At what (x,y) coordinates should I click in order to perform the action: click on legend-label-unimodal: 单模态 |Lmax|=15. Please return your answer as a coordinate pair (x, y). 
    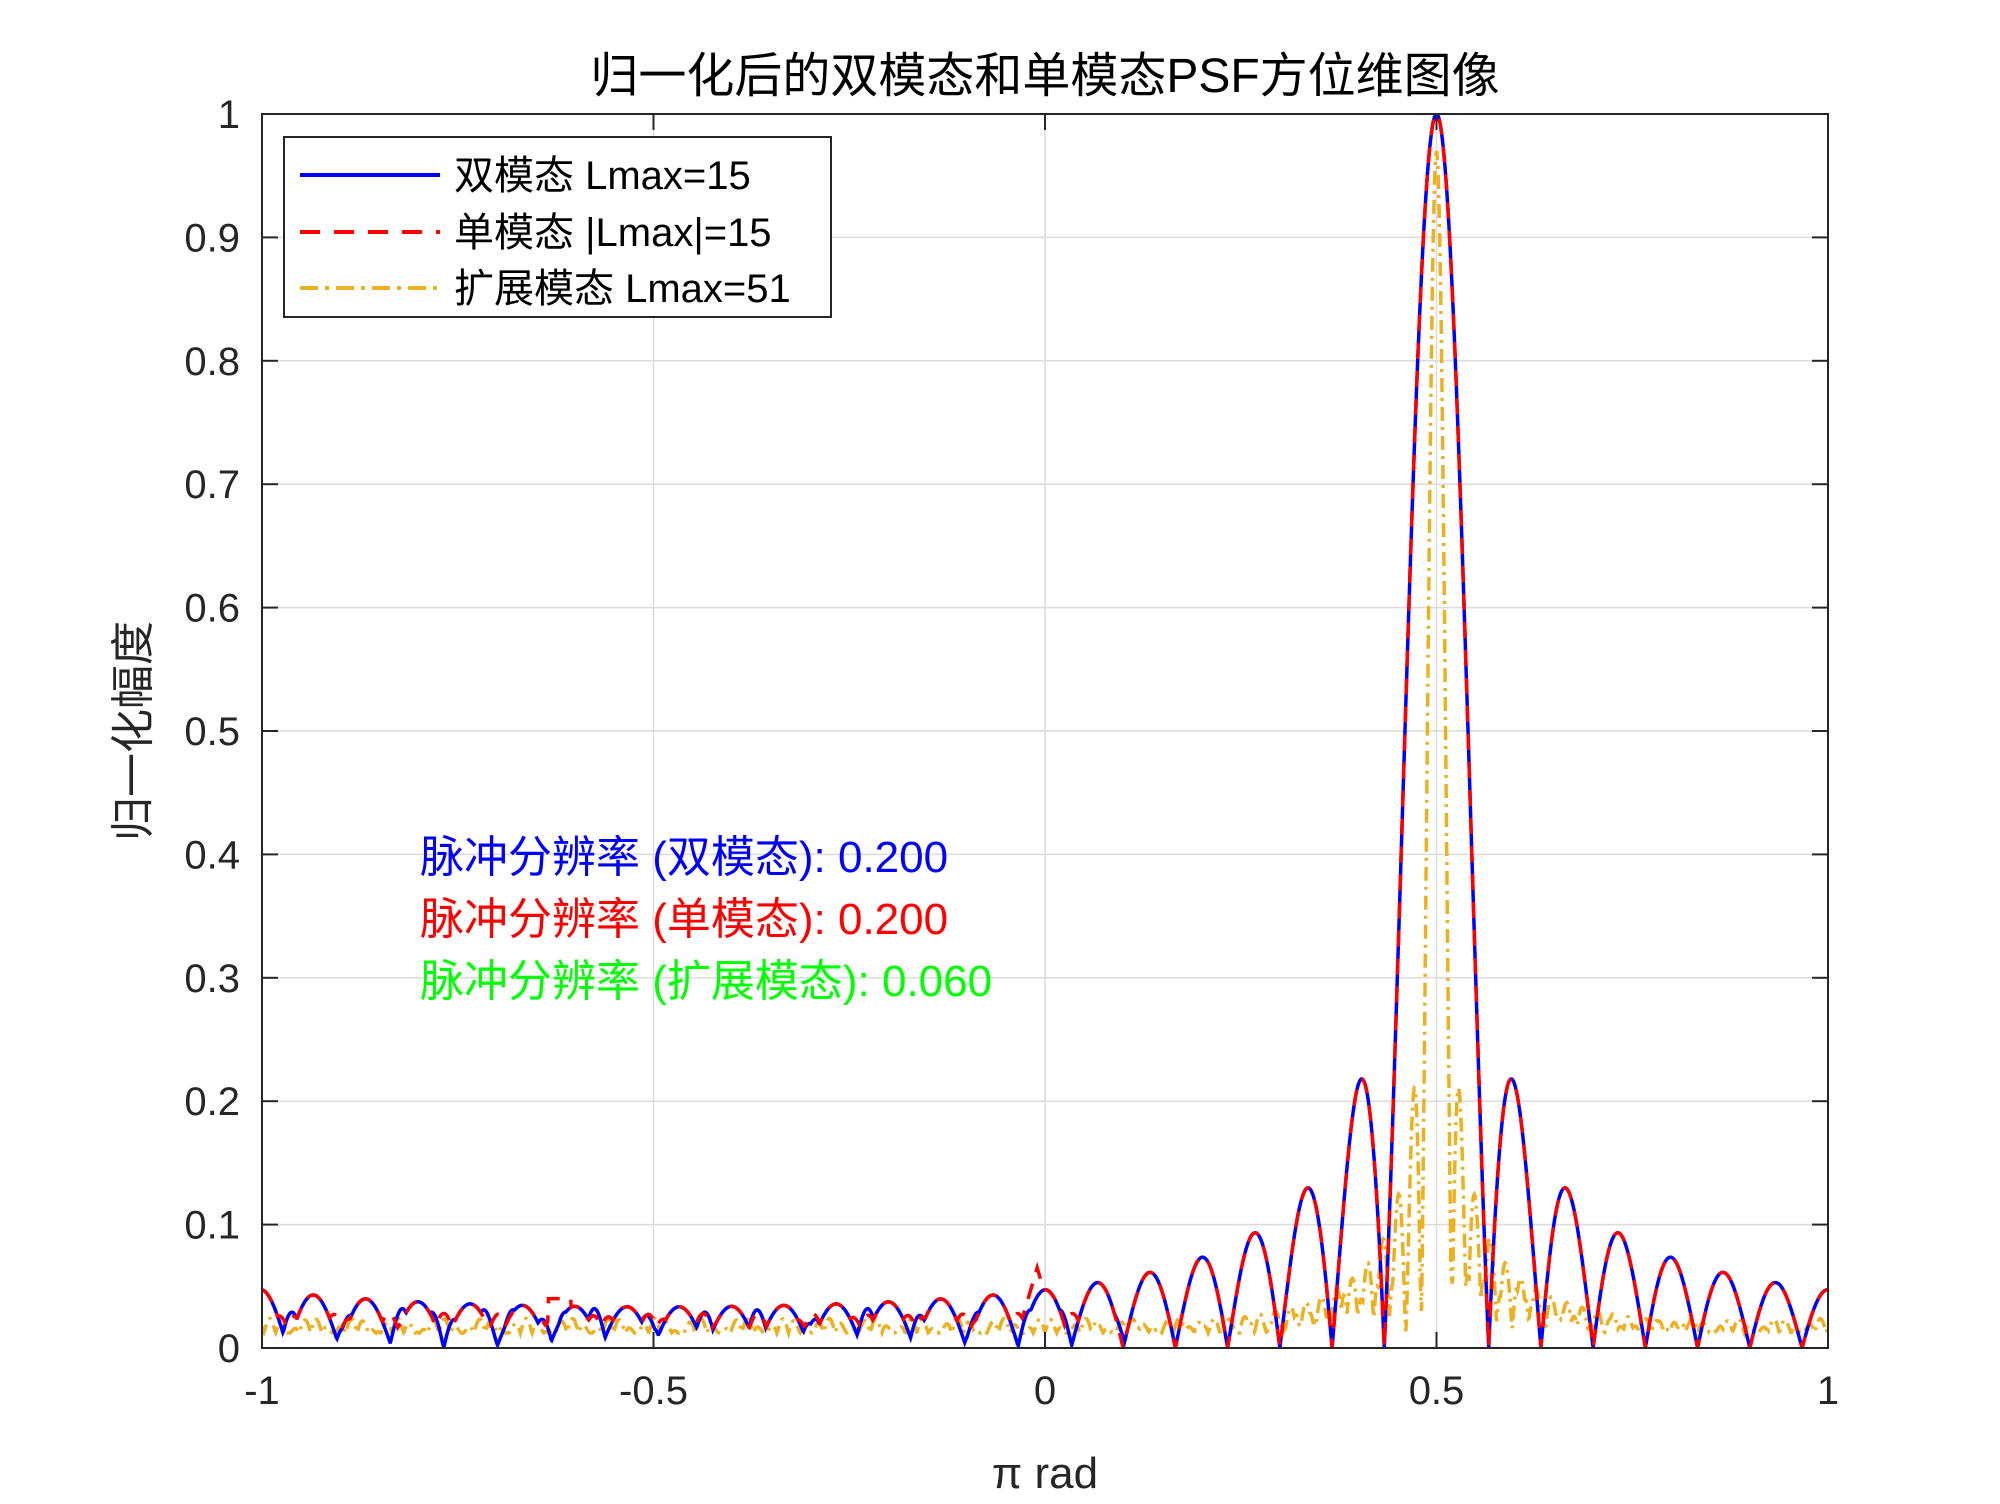
    Looking at the image, I should click on (613, 233).